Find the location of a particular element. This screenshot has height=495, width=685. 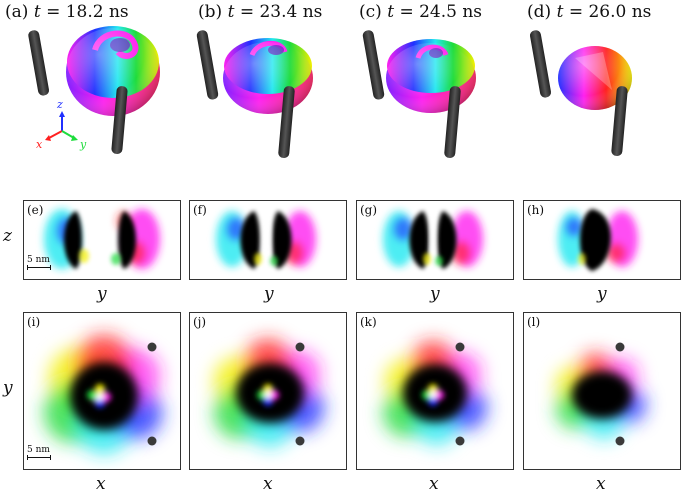

panel-k-x-axis: x is located at coordinates (434, 484).